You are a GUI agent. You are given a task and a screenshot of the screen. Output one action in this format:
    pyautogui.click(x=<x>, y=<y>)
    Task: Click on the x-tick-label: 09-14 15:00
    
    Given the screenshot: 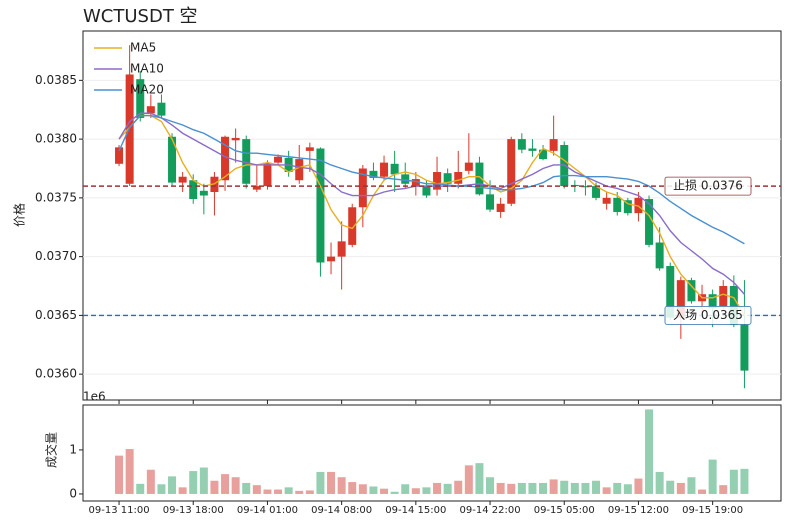 What is the action you would take?
    pyautogui.click(x=415, y=510)
    